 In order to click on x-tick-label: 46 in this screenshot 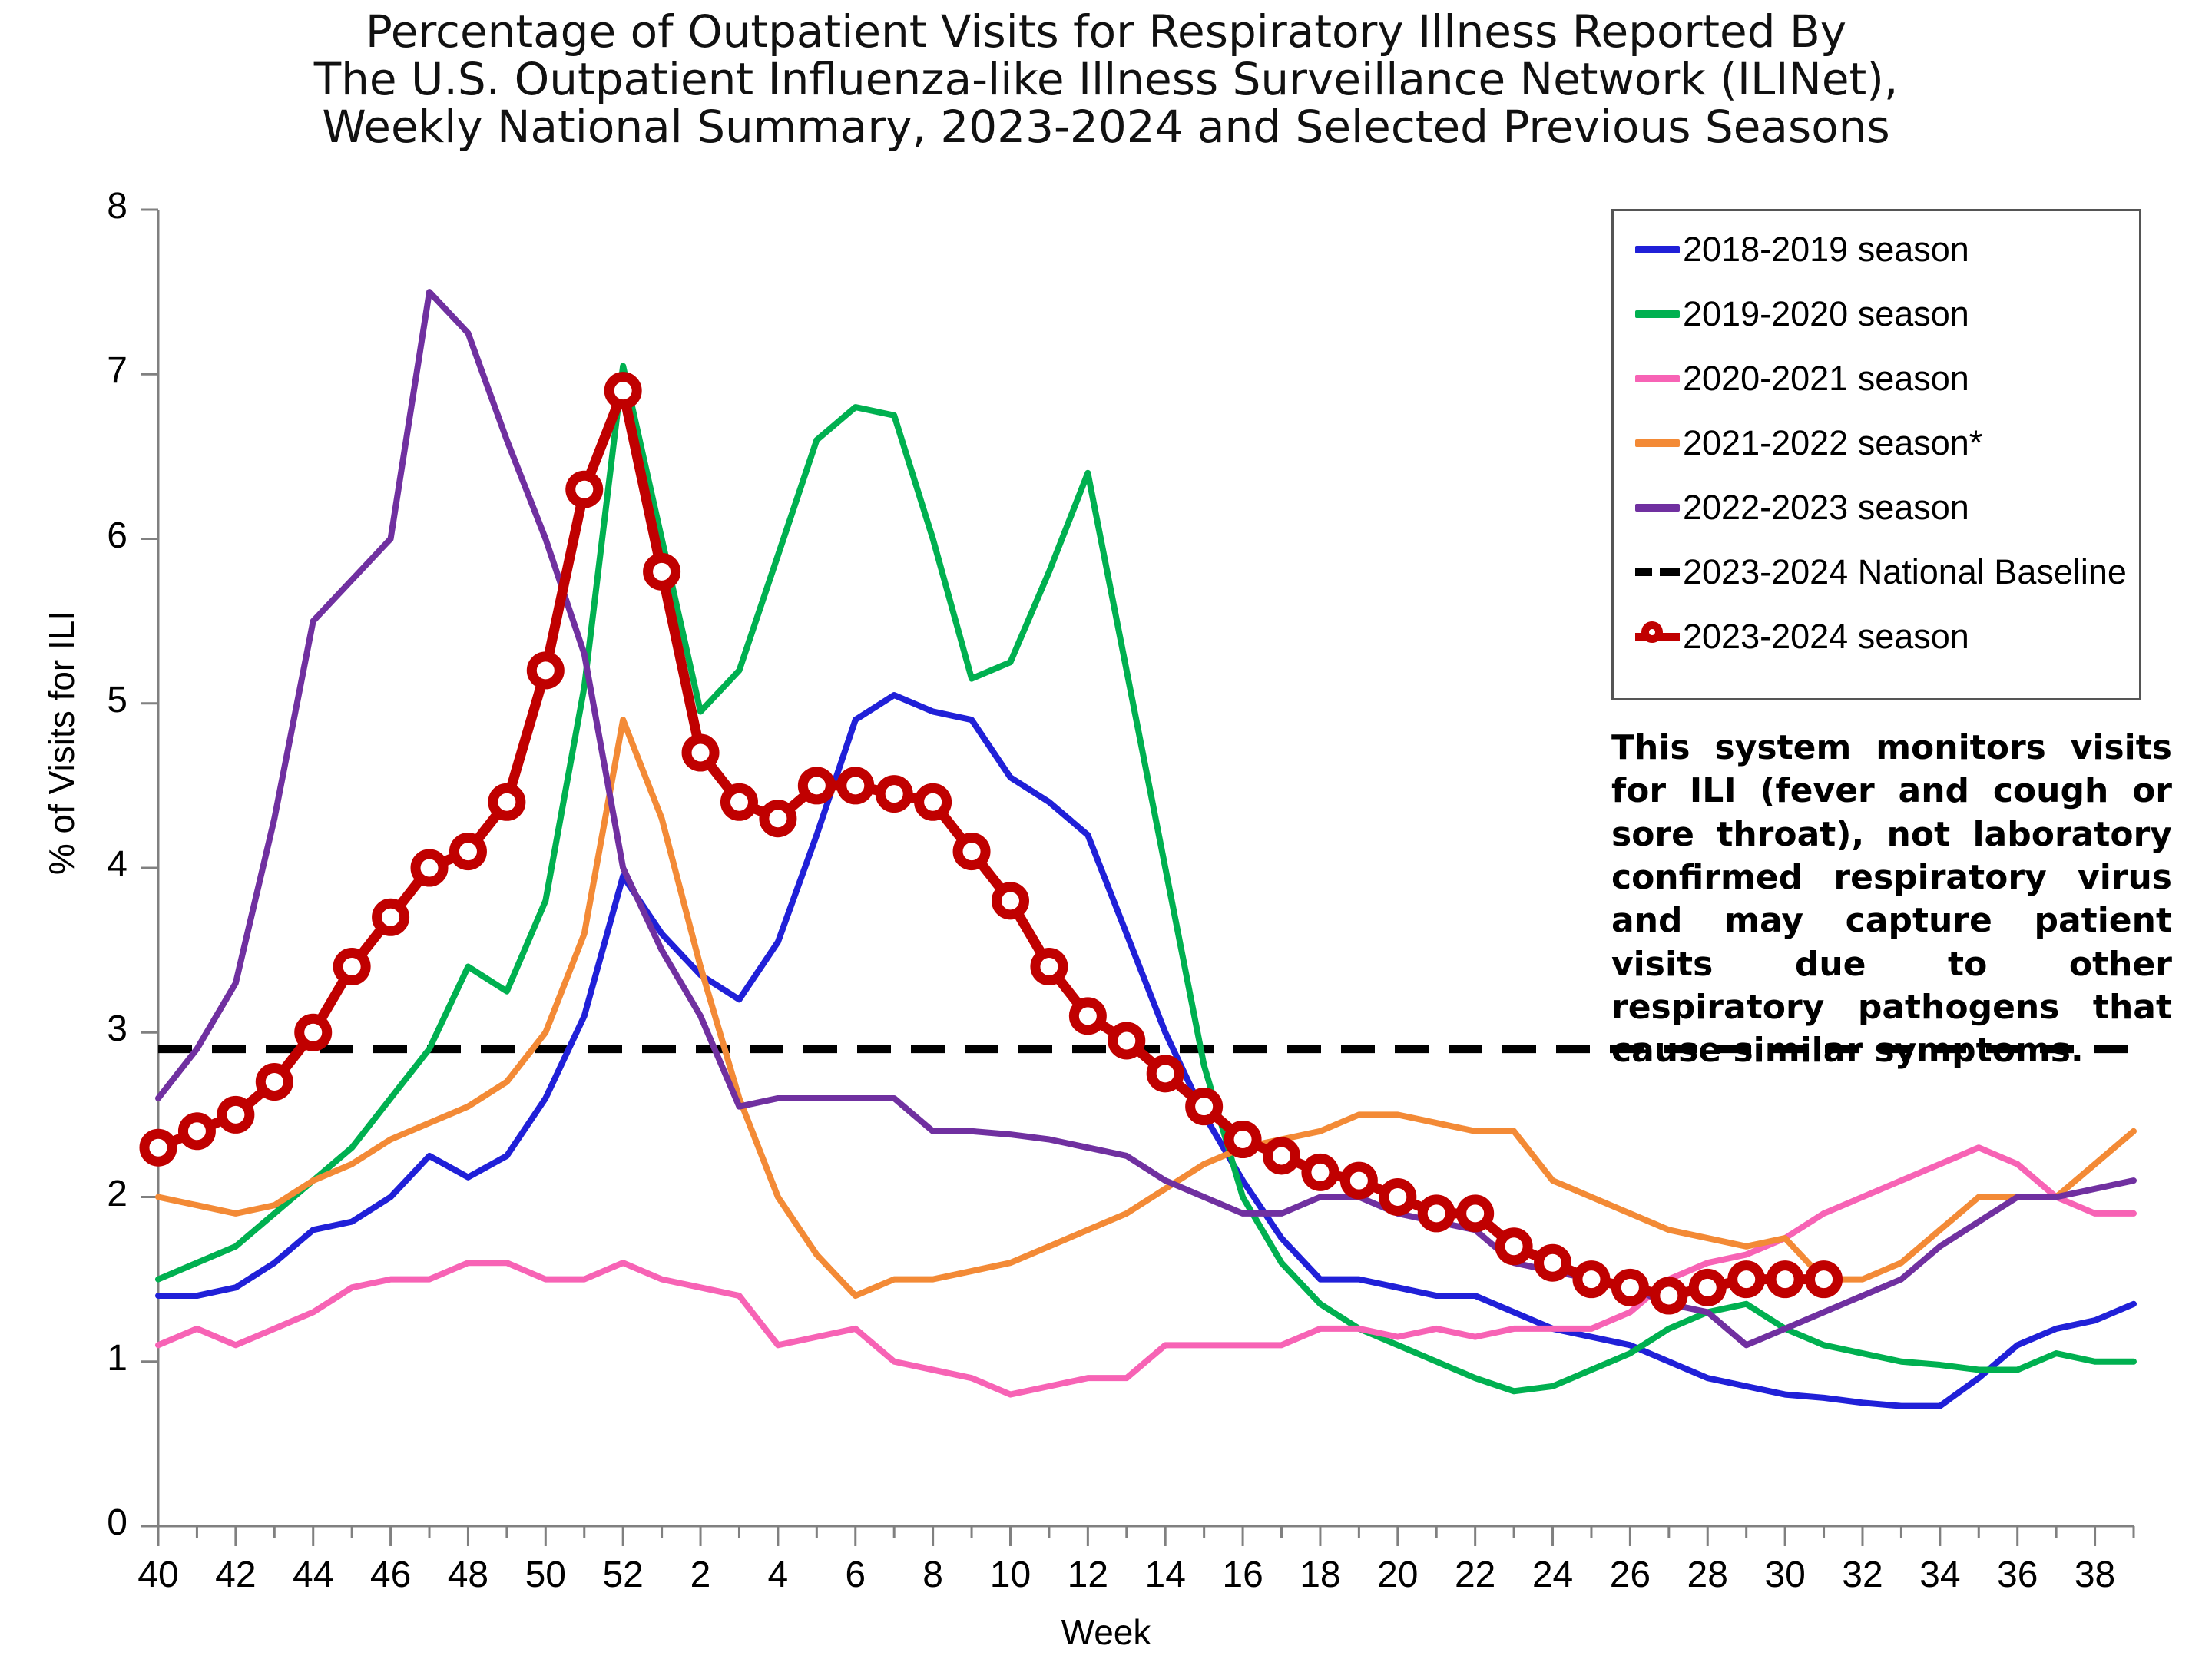, I will do `click(391, 1575)`.